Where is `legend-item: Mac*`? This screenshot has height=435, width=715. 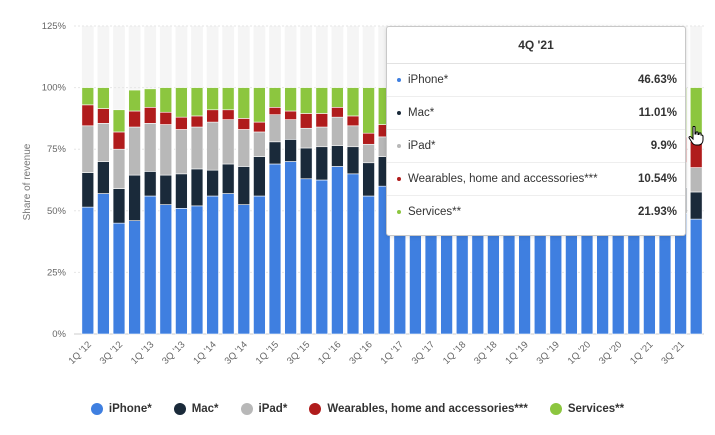
legend-item: Mac* is located at coordinates (196, 409).